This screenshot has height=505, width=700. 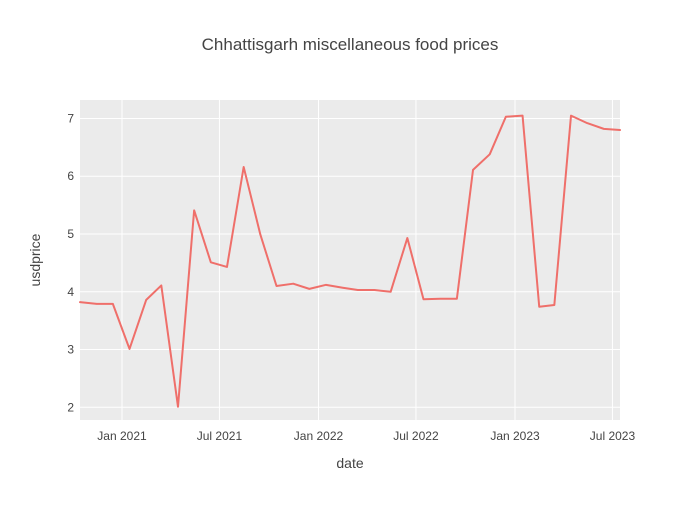 What do you see at coordinates (70, 118) in the screenshot?
I see `y-tick-label: 7` at bounding box center [70, 118].